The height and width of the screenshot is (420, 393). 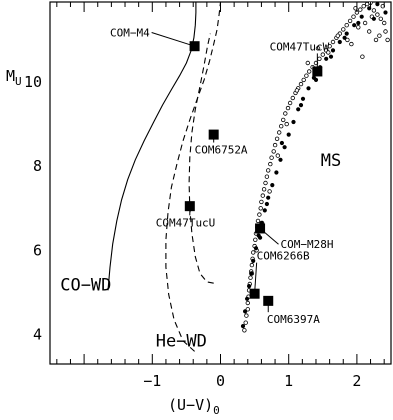 I want to click on y-tick-label: 8, so click(x=37, y=166).